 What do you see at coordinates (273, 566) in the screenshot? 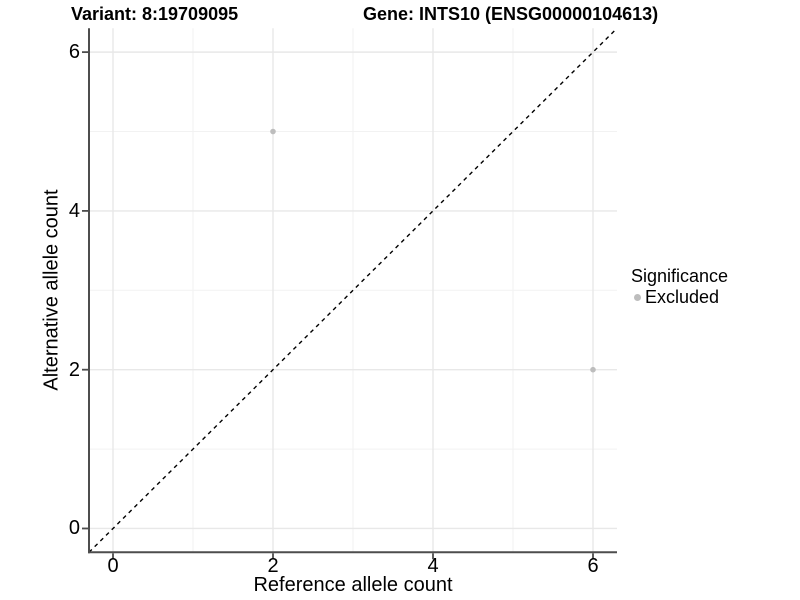
I see `x-tick-label: 2` at bounding box center [273, 566].